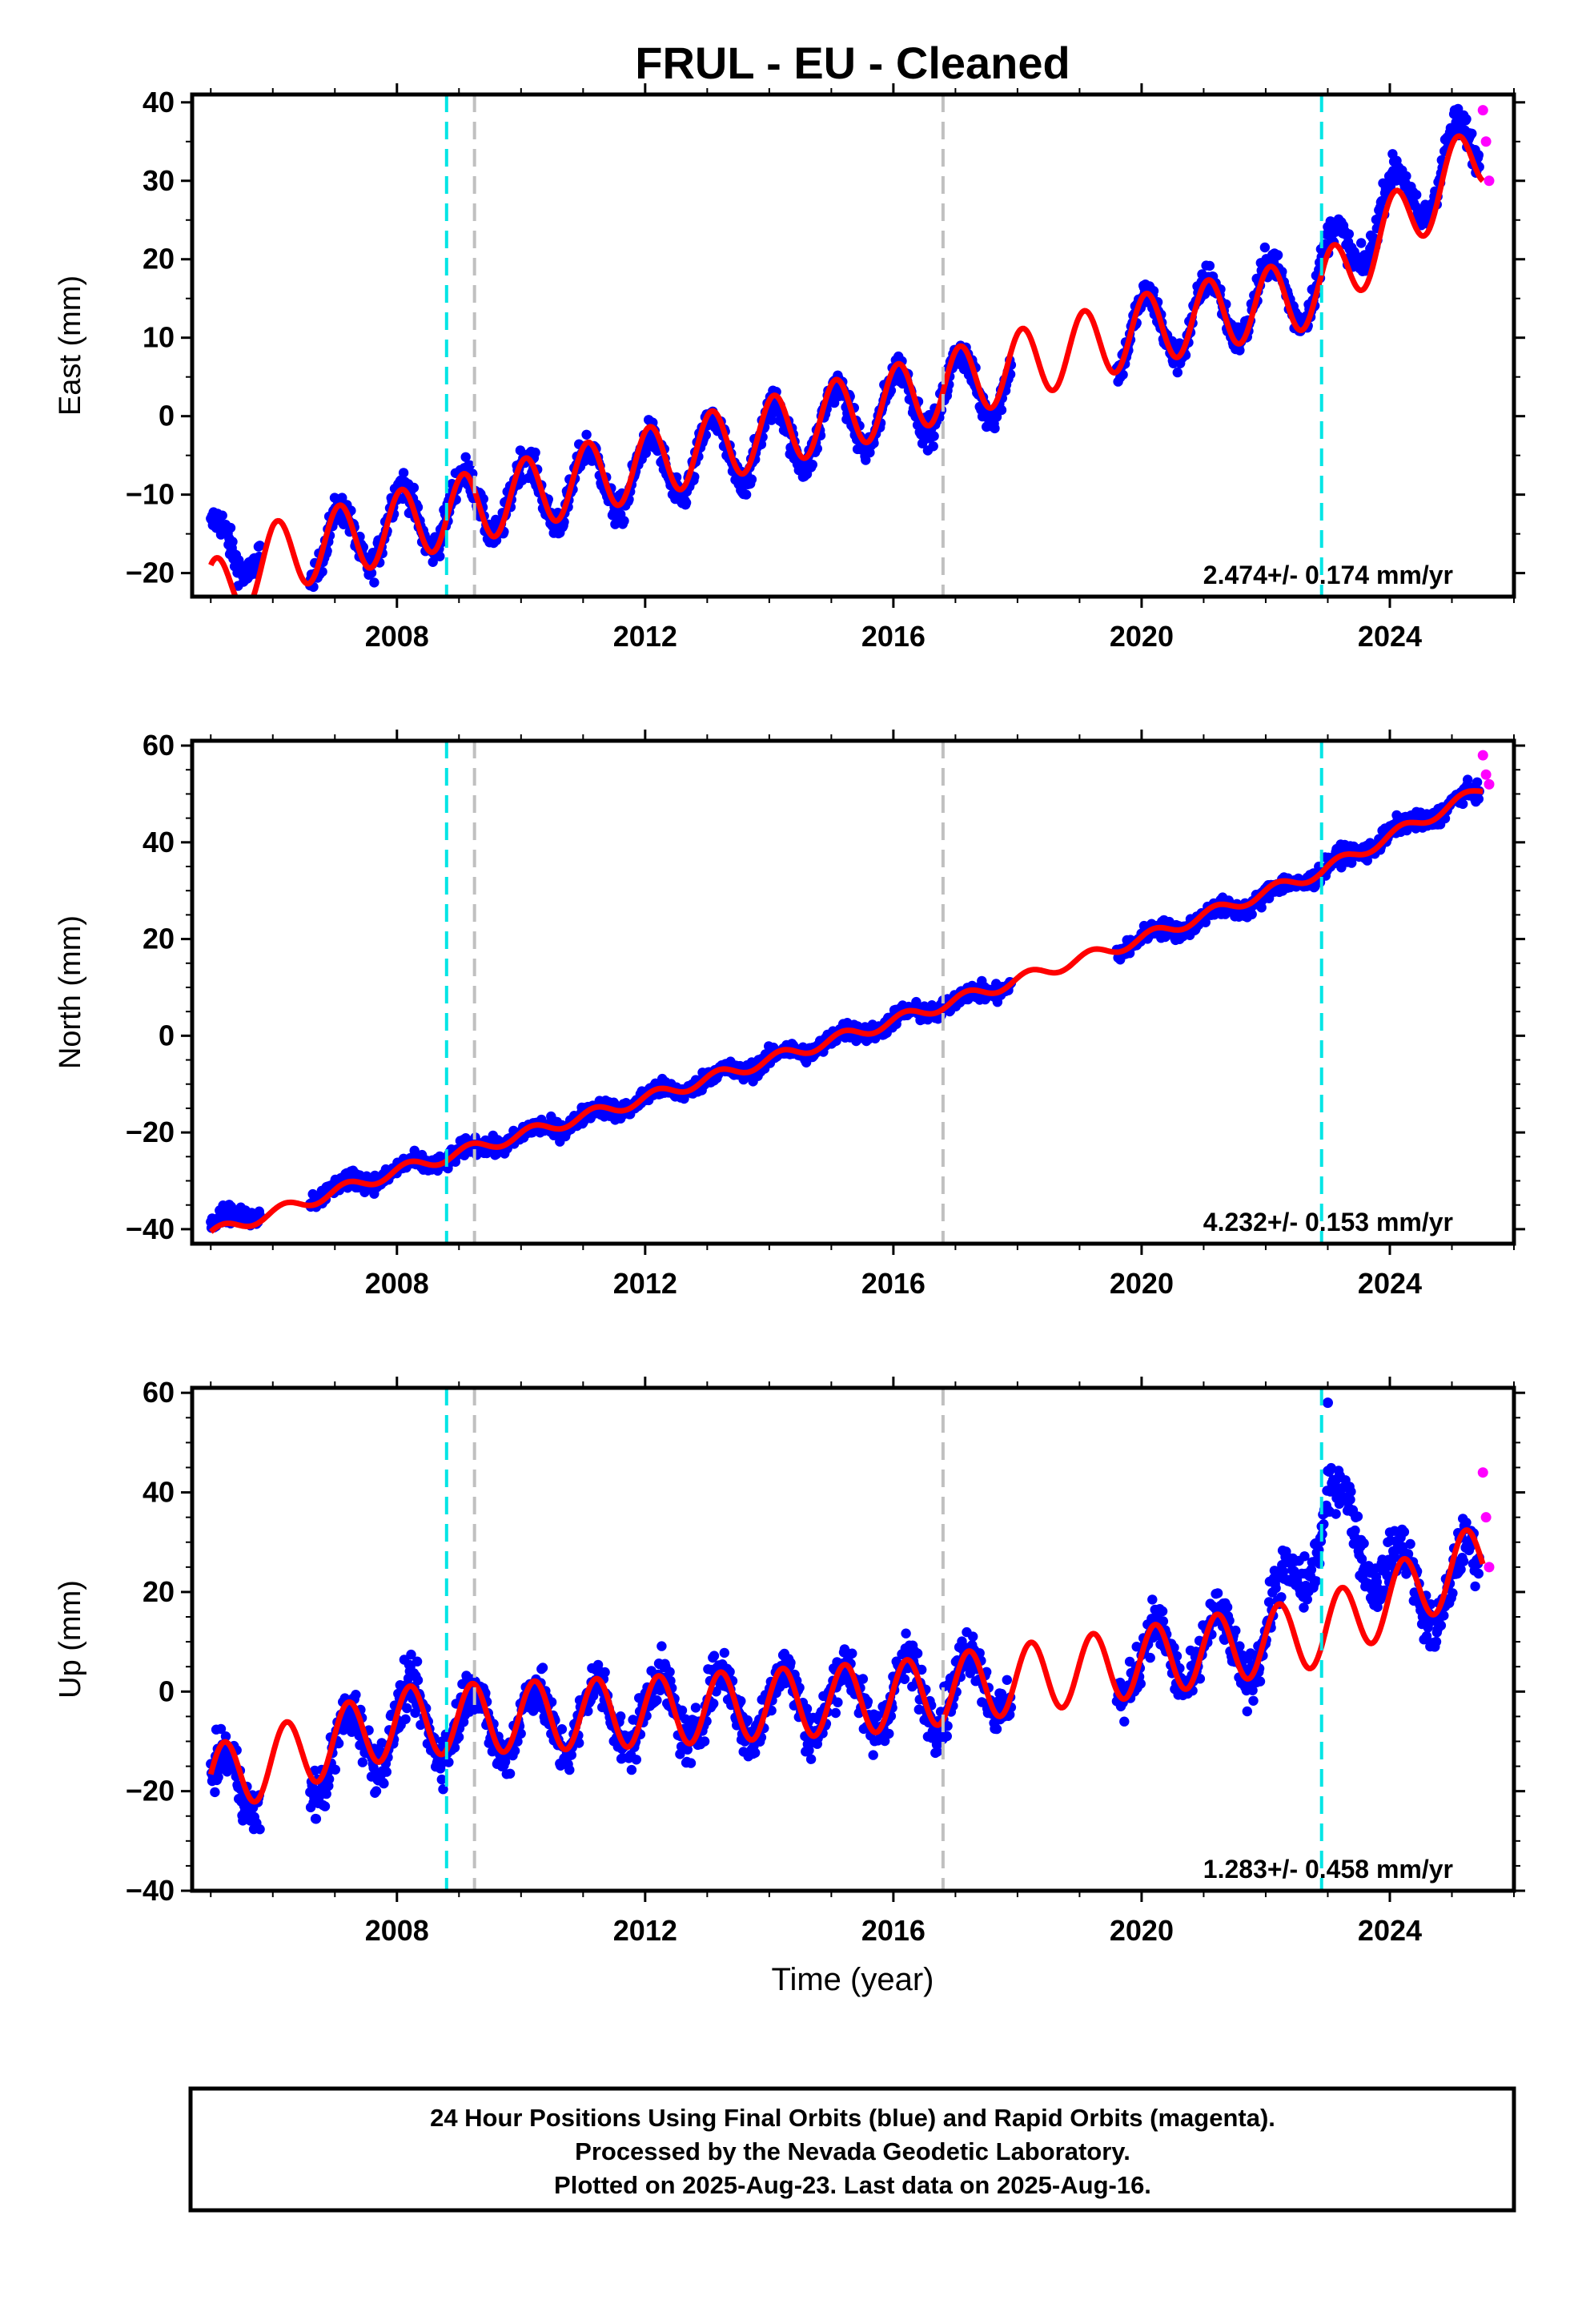  I want to click on east-x-tick-label: 2020, so click(1142, 636).